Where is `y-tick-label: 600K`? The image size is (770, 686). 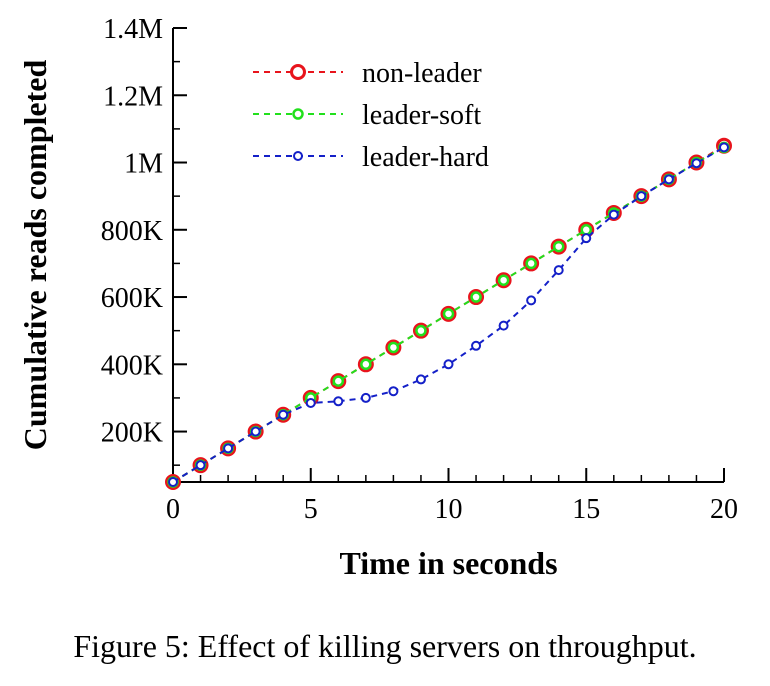 y-tick-label: 600K is located at coordinates (132, 298).